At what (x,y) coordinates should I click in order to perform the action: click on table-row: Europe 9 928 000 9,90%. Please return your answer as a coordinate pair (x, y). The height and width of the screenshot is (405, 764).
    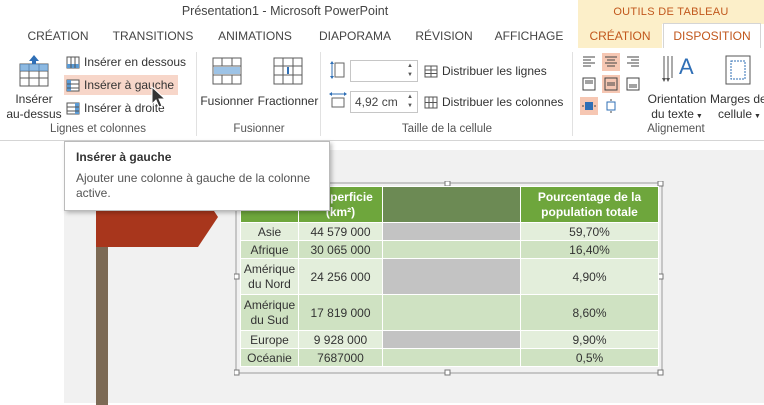
    Looking at the image, I should click on (449, 339).